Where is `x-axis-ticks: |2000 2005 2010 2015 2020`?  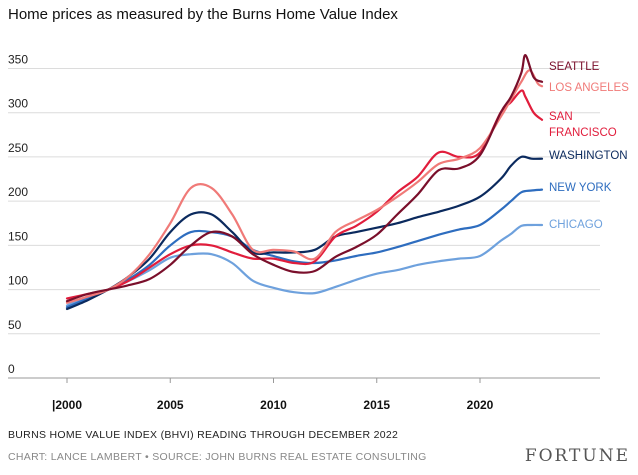
x-axis-ticks: |2000 2005 2010 2015 2020 is located at coordinates (273, 395).